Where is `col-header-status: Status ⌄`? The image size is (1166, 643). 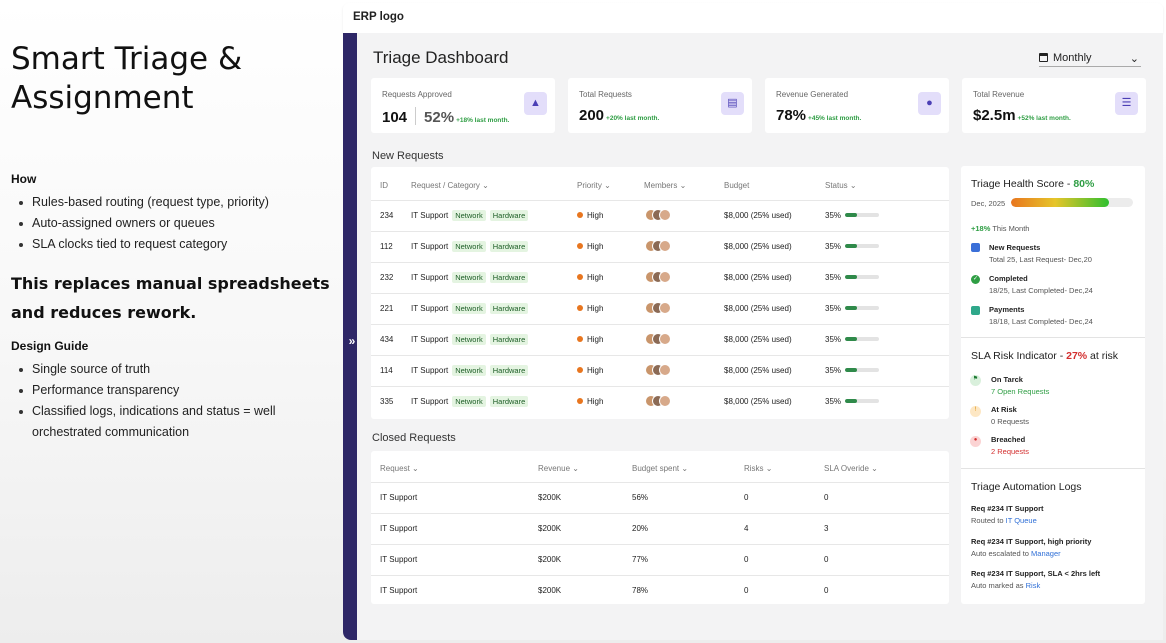 col-header-status: Status ⌄ is located at coordinates (841, 185).